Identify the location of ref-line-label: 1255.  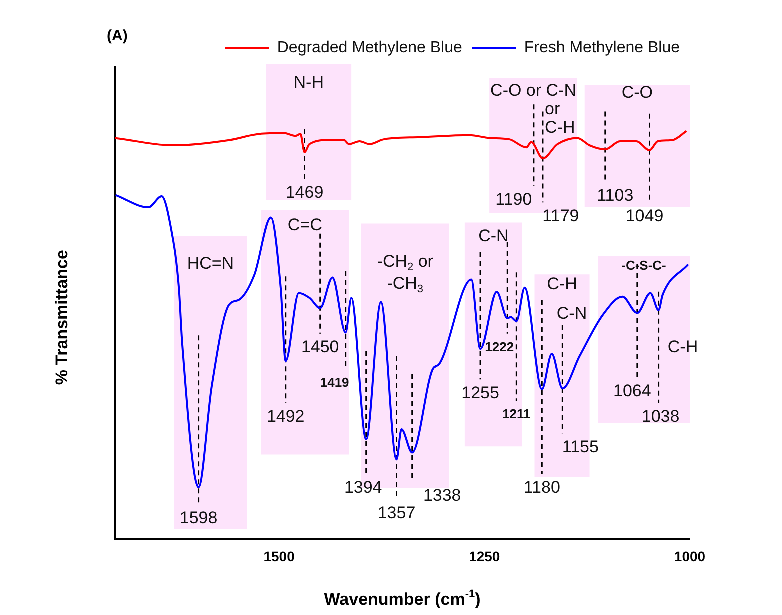
(481, 392).